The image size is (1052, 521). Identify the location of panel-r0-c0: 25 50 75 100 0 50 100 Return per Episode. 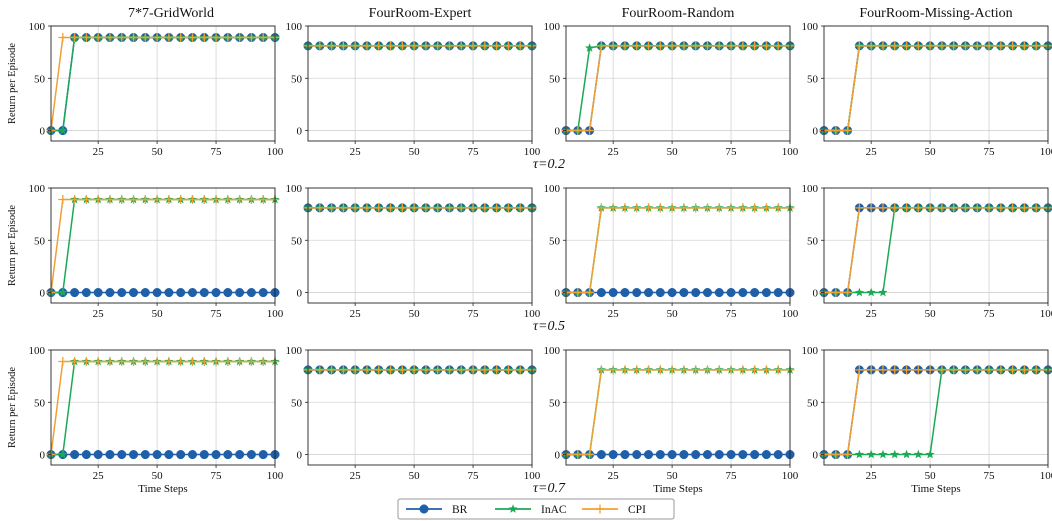
(145, 89).